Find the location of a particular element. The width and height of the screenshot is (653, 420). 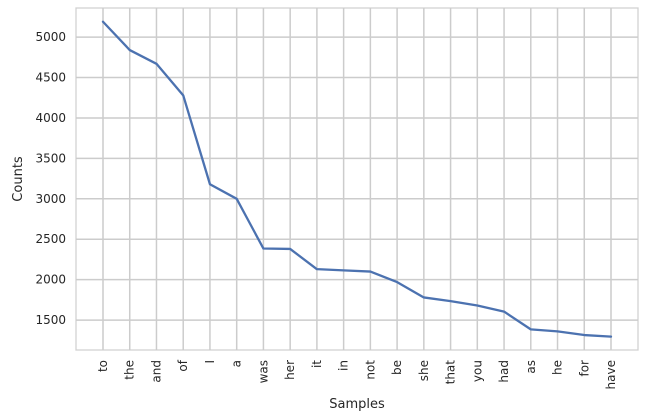

x-tick-label: I is located at coordinates (210, 362).